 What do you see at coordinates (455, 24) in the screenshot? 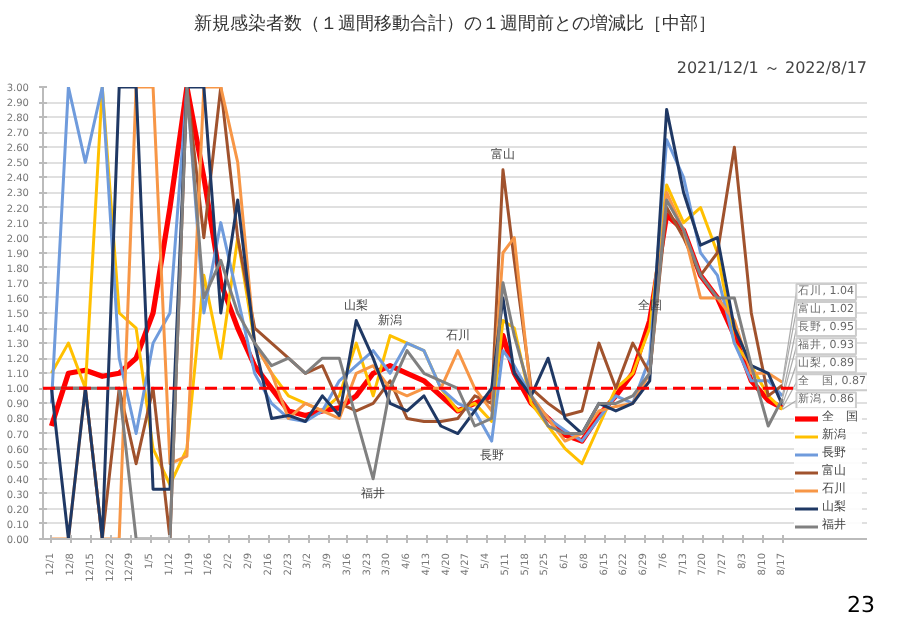
I see `chart-title: 新規感染者数（１週間移動合計）の１週間前との増減比［中部］` at bounding box center [455, 24].